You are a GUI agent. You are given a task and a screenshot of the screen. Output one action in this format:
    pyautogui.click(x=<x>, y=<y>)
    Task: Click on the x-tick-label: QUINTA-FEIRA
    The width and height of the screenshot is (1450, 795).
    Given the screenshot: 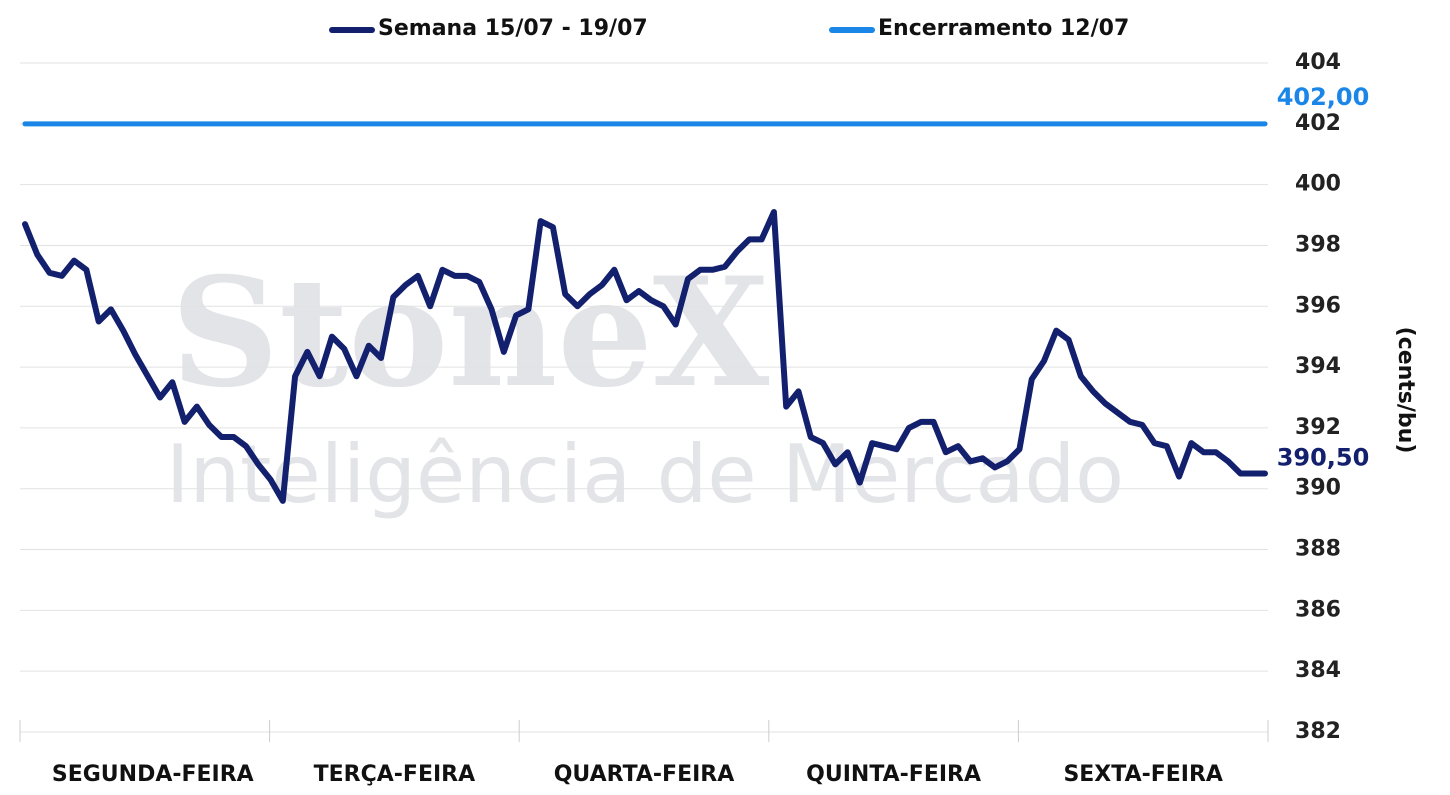 What is the action you would take?
    pyautogui.click(x=893, y=774)
    